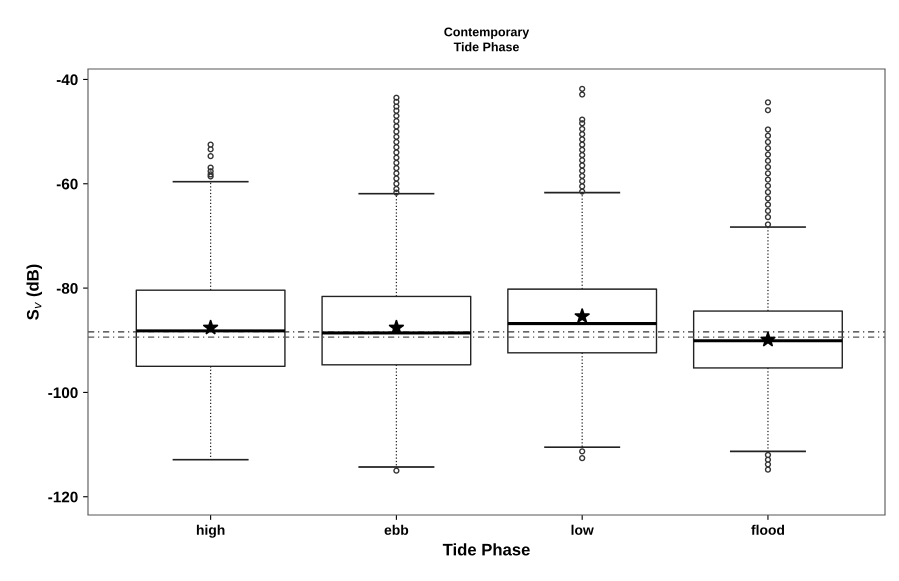 Image resolution: width=899 pixels, height=581 pixels. Describe the element at coordinates (63, 497) in the screenshot. I see `y-tick-label: -120` at that location.